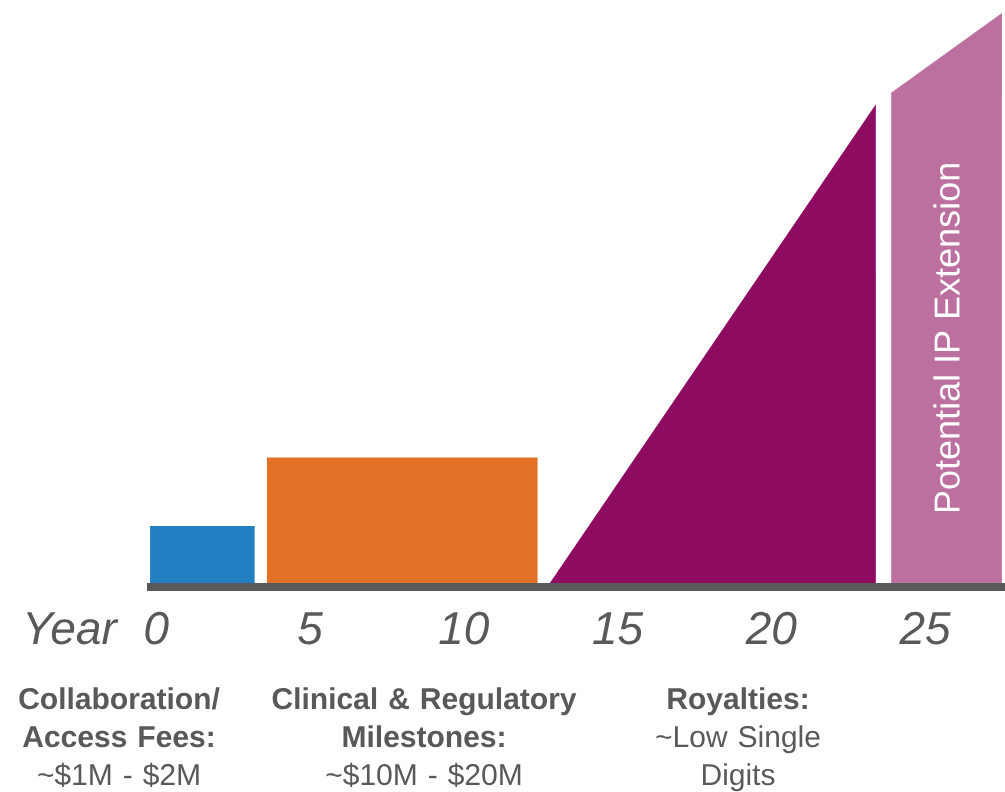  What do you see at coordinates (925, 628) in the screenshot?
I see `x-tick-label: 25` at bounding box center [925, 628].